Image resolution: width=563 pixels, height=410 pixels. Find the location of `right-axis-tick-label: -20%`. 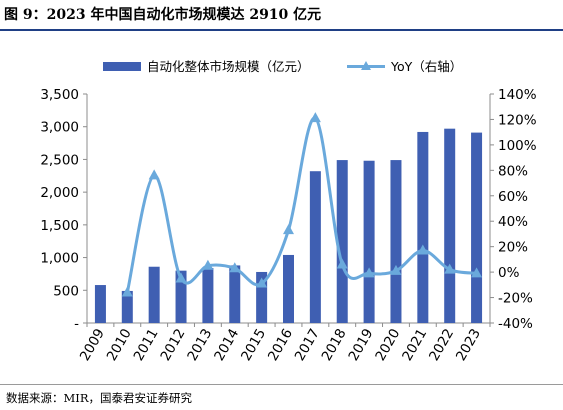

right-axis-tick-label: -20% is located at coordinates (515, 299).